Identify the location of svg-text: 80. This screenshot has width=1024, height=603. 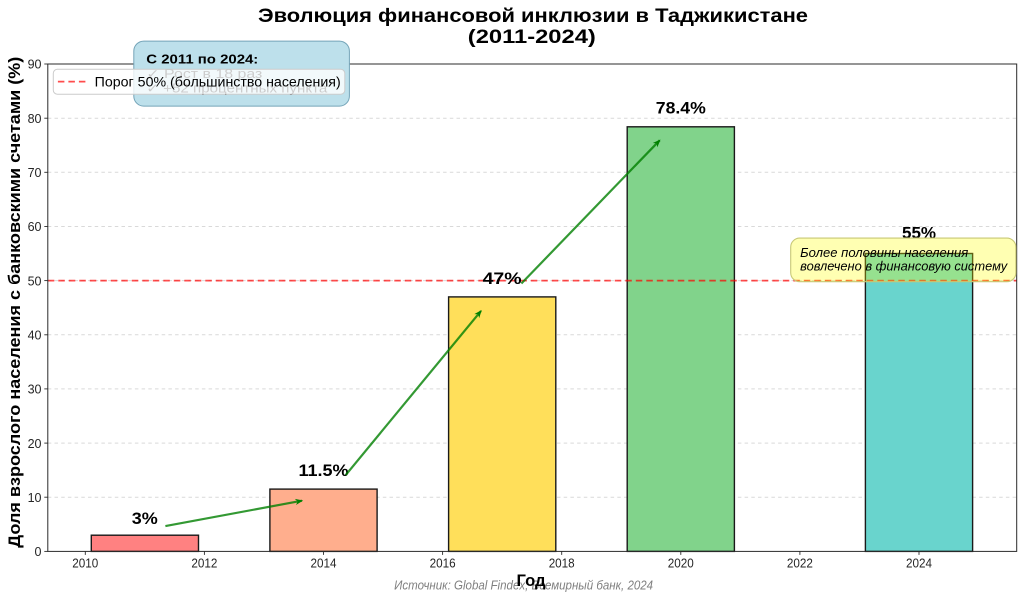
(35, 119).